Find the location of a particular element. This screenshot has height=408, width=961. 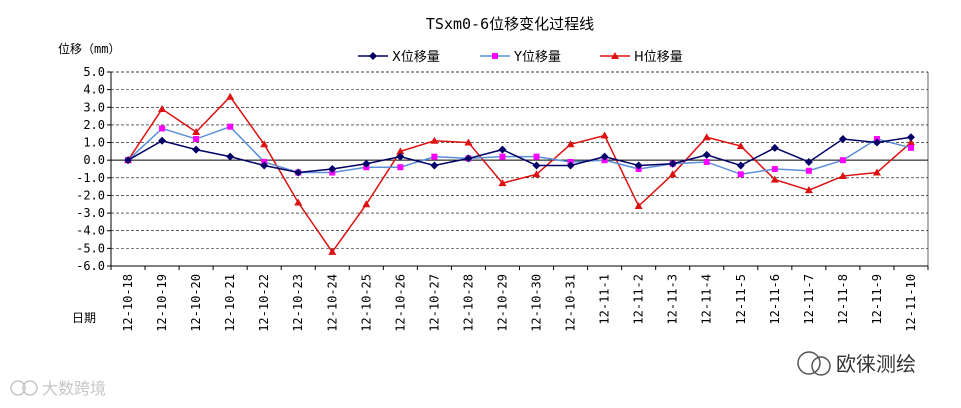

x-tick-label: 12-11-8 is located at coordinates (843, 299).